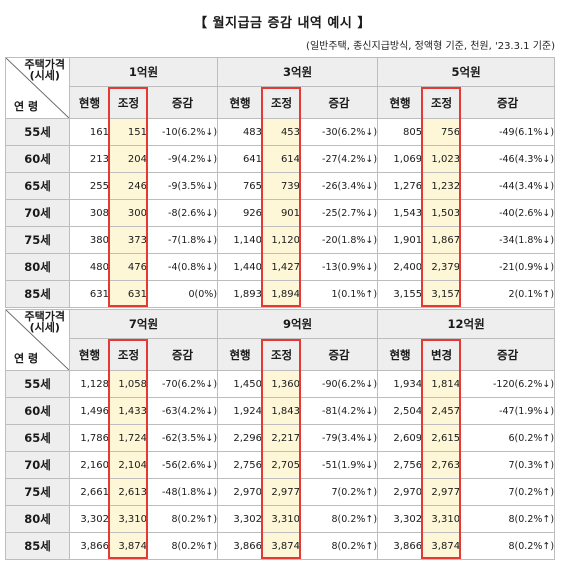  What do you see at coordinates (339, 411) in the screenshot?
I see `change-cell: -81(4.2%↓)` at bounding box center [339, 411].